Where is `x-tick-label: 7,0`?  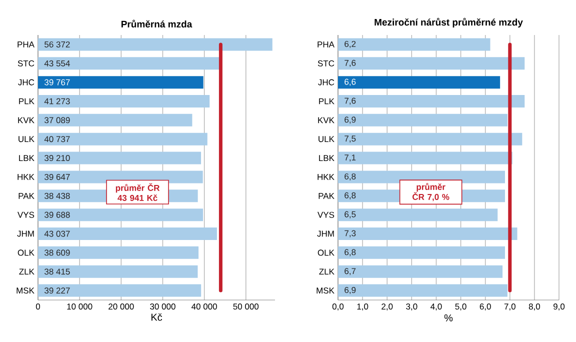
x-tick-label: 7,0 is located at coordinates (510, 307).